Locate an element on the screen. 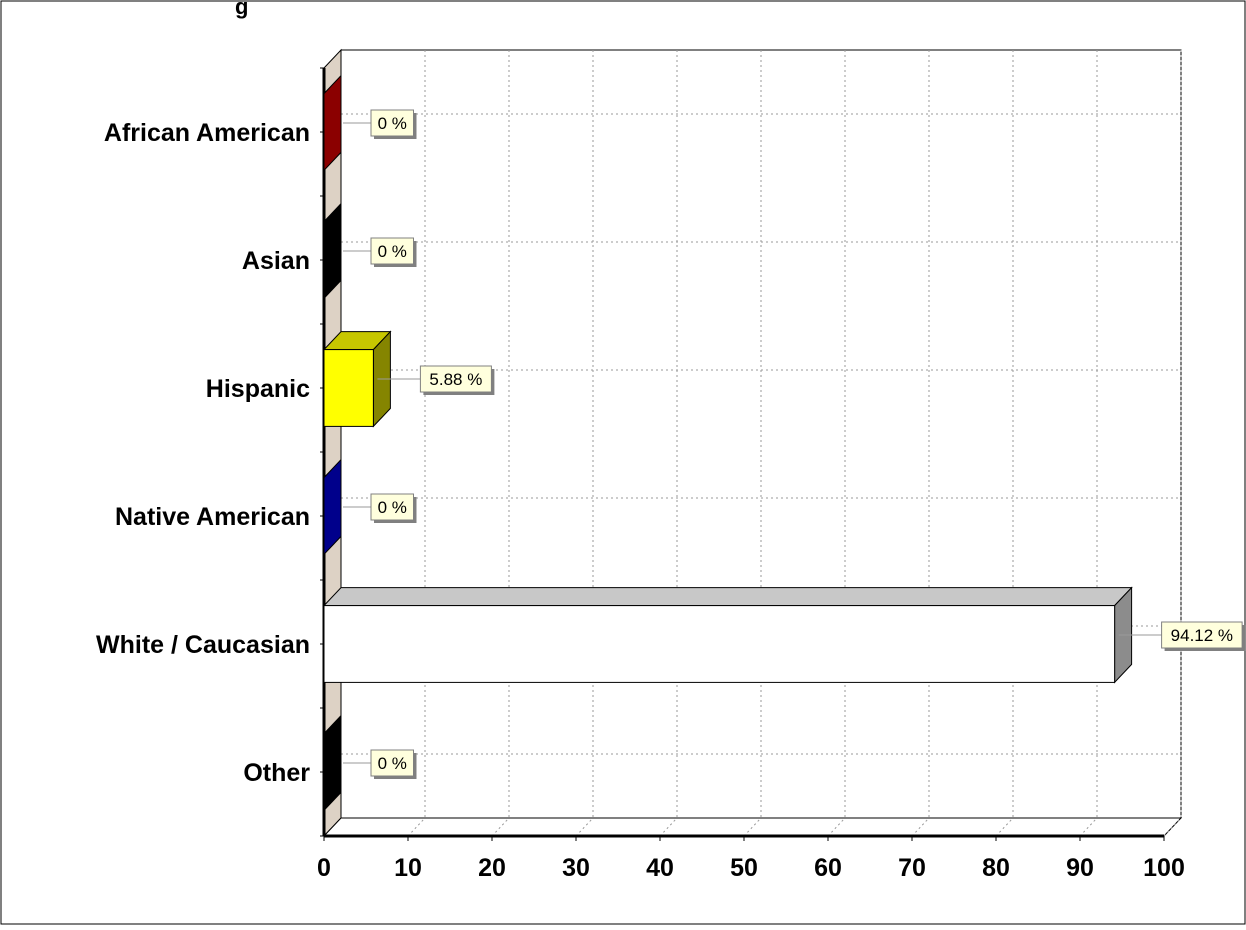 This screenshot has height=930, width=1246. category-label: White / Caucasian is located at coordinates (203, 645).